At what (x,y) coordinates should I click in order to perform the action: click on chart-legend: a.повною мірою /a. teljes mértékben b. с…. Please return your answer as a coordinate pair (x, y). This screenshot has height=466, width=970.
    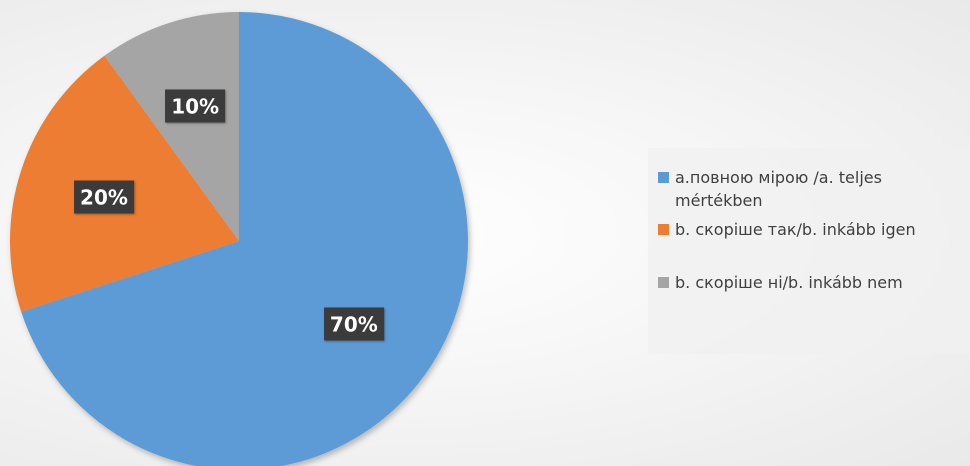
    Looking at the image, I should click on (809, 251).